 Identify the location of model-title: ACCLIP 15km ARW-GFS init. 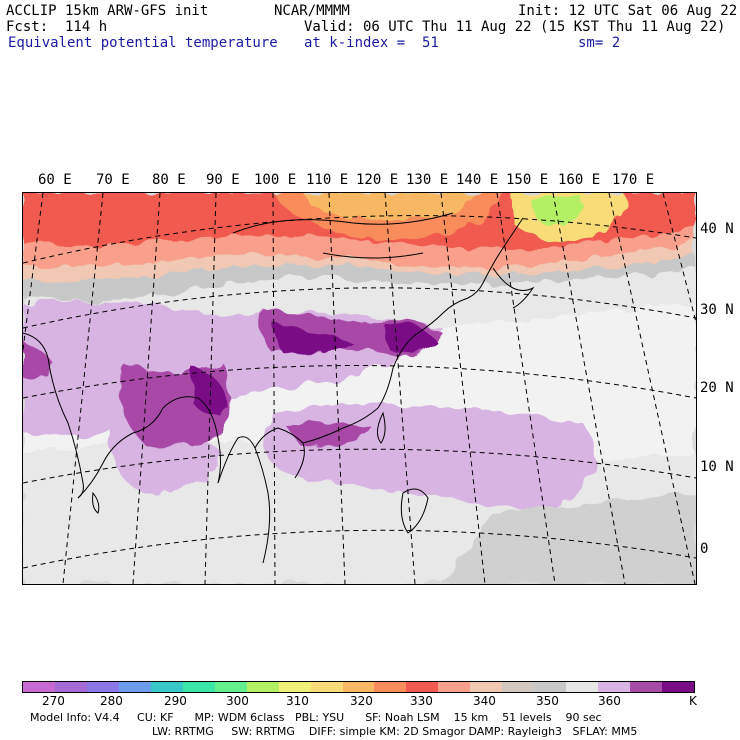
(107, 11).